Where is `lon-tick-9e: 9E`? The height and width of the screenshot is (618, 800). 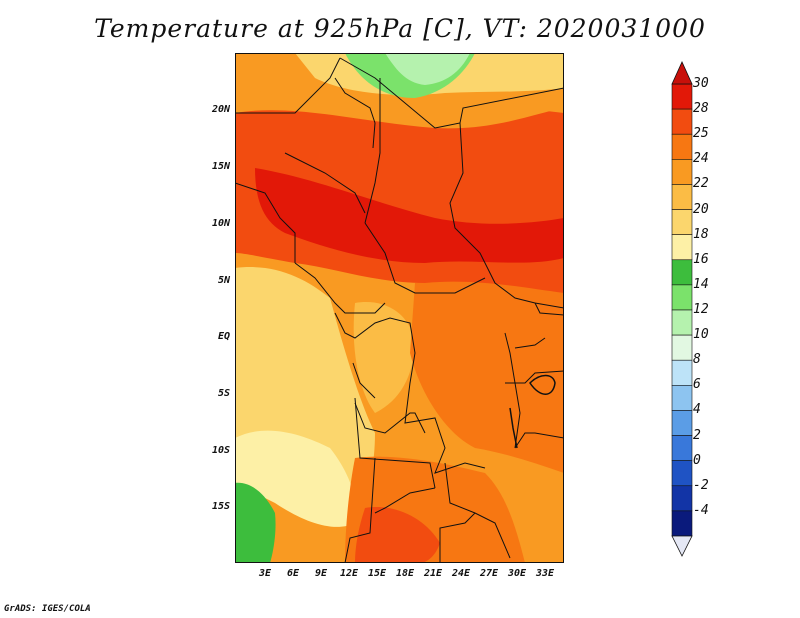
lon-tick-9e: 9E is located at coordinates (321, 573).